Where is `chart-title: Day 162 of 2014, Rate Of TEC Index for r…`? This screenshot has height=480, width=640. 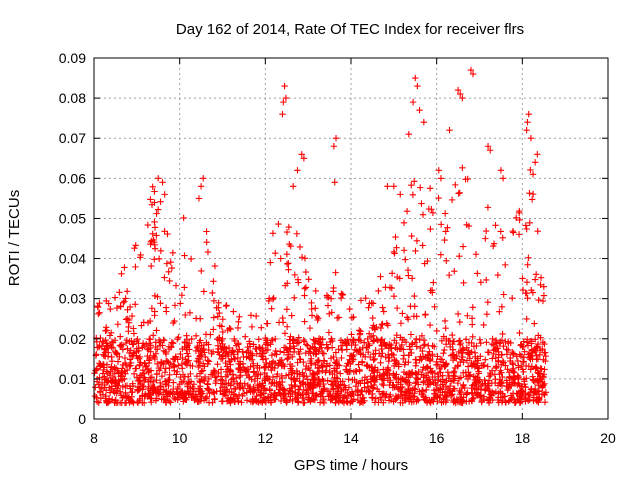 chart-title: Day 162 of 2014, Rate Of TEC Index for r… is located at coordinates (350, 29).